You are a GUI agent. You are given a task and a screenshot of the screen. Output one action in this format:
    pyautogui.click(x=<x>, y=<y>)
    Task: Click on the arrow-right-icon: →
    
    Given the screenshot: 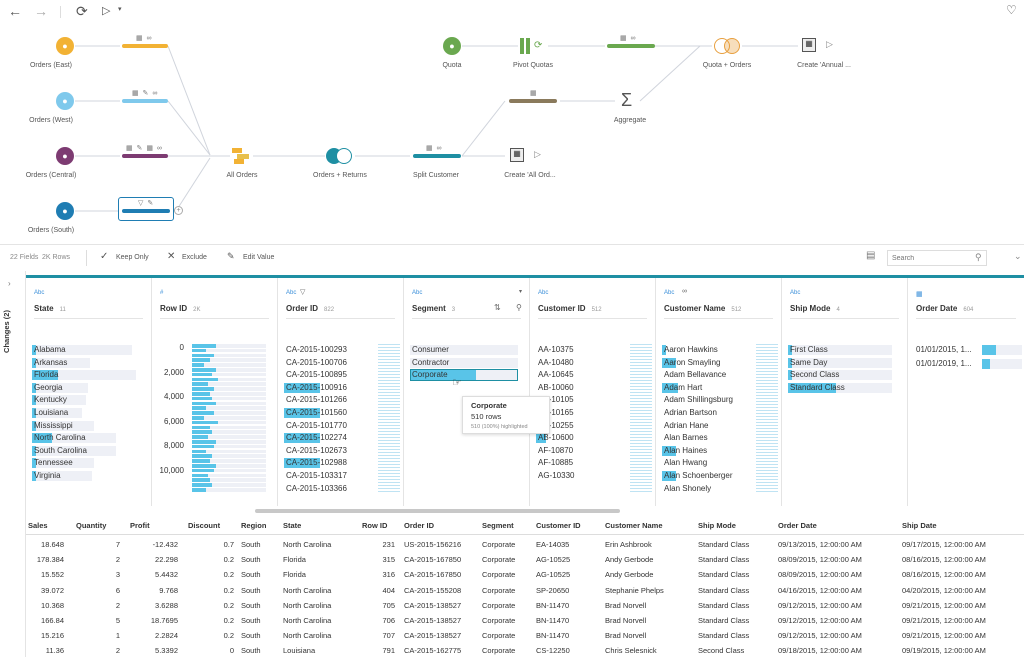 What is the action you would take?
    pyautogui.click(x=41, y=11)
    